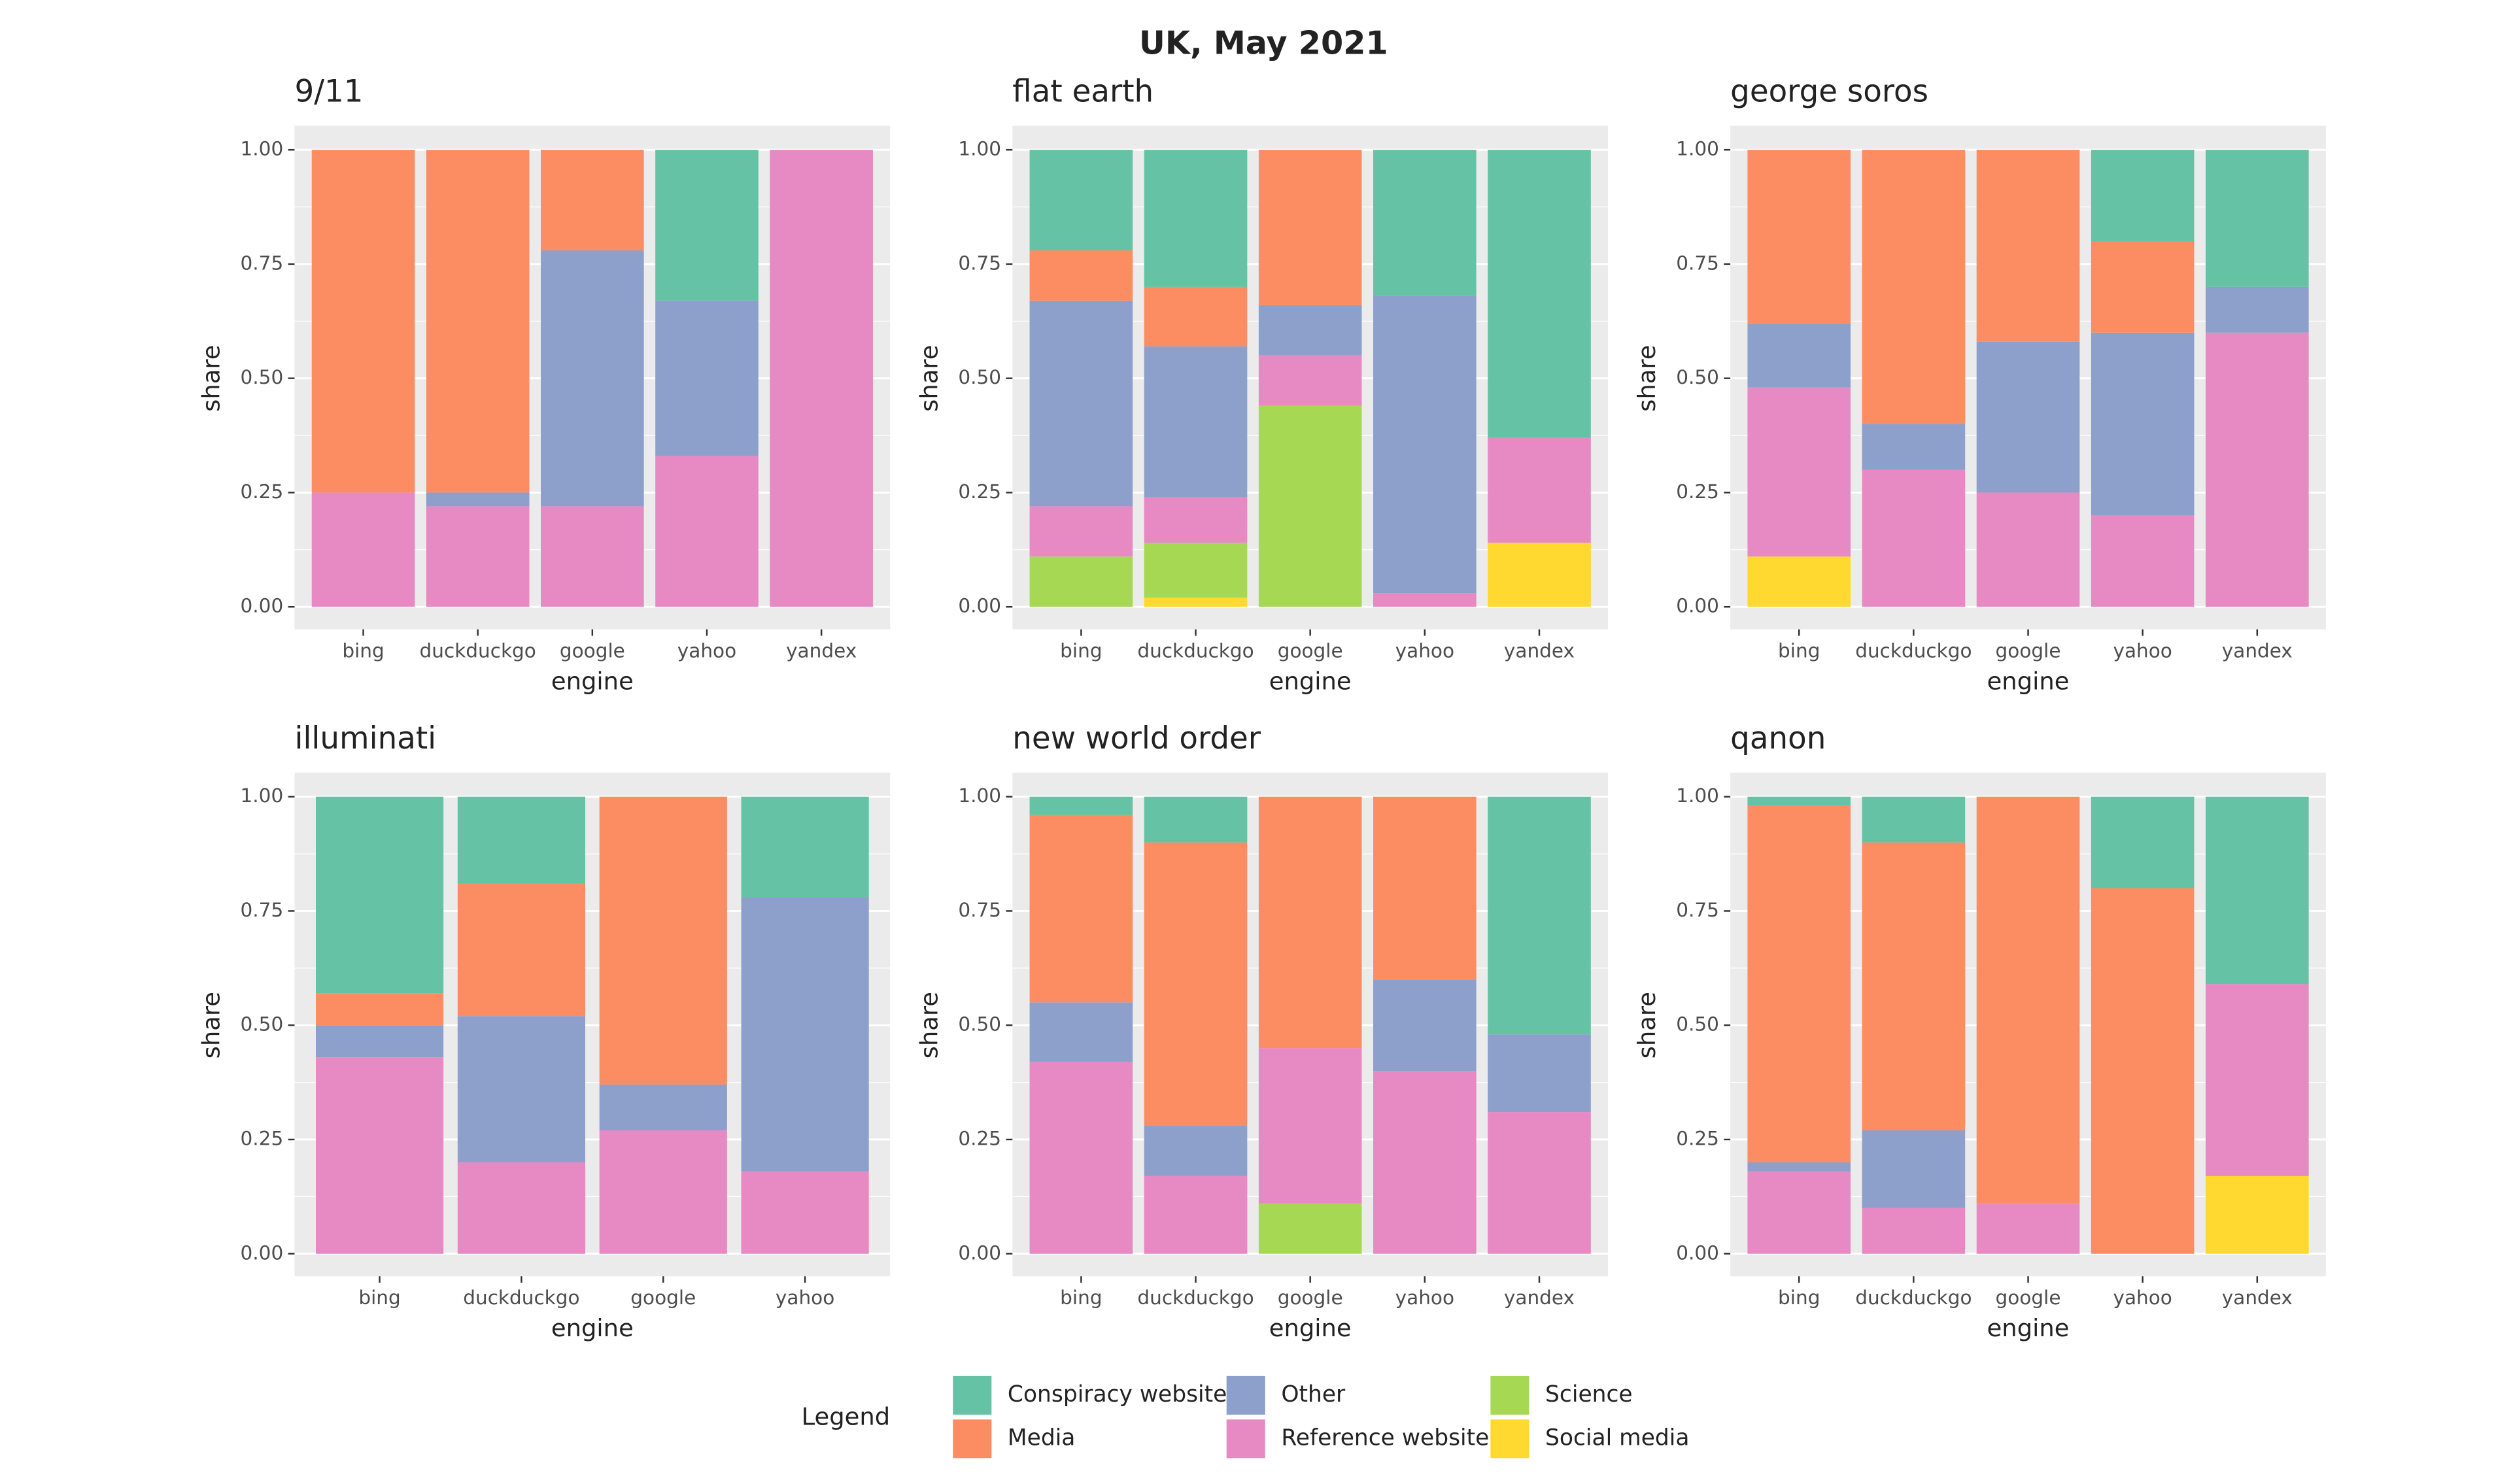 Image resolution: width=2511 pixels, height=1484 pixels. I want to click on legend-label: Conspiracy website, so click(1117, 1394).